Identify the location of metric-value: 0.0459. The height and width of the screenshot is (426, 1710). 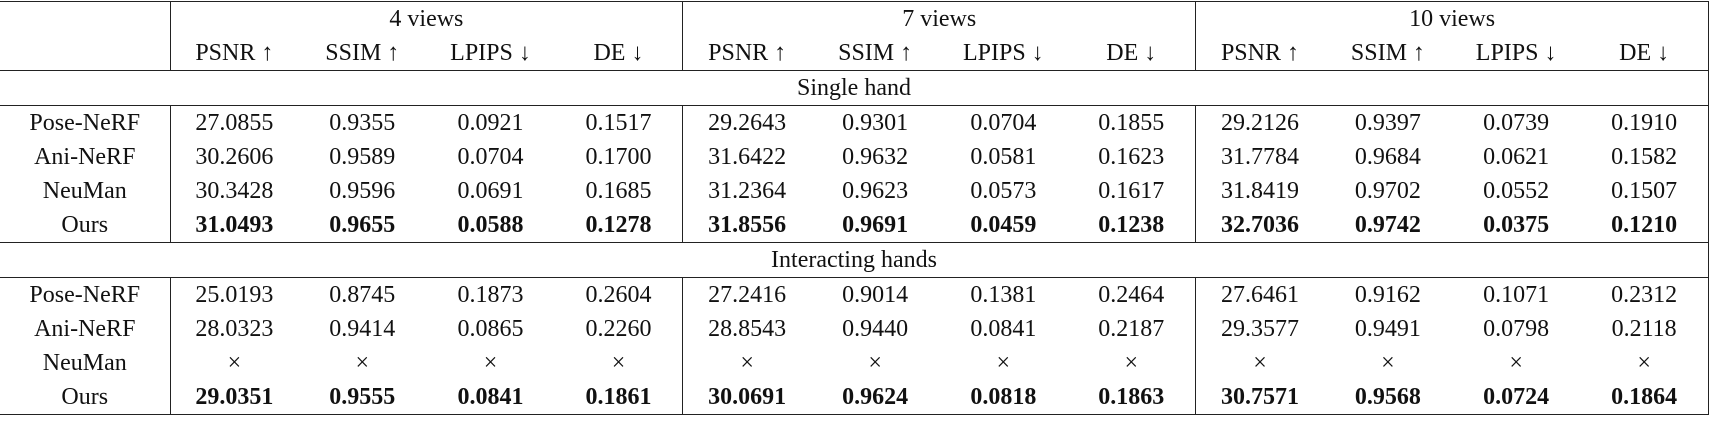
(1003, 225).